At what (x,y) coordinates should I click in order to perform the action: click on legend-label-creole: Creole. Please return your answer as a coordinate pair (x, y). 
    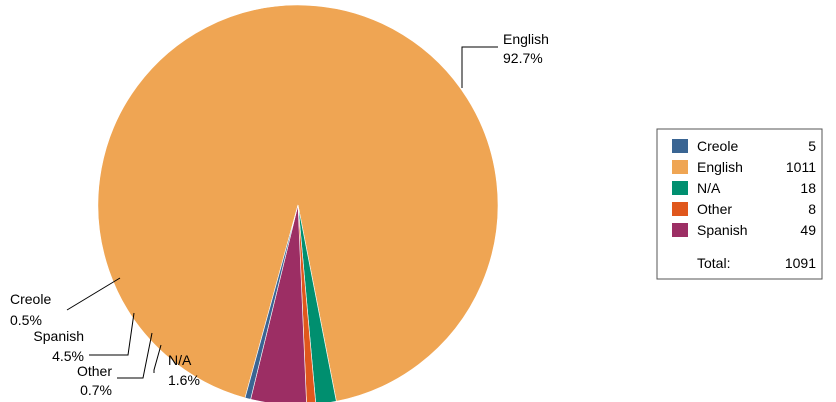
    Looking at the image, I should click on (717, 146).